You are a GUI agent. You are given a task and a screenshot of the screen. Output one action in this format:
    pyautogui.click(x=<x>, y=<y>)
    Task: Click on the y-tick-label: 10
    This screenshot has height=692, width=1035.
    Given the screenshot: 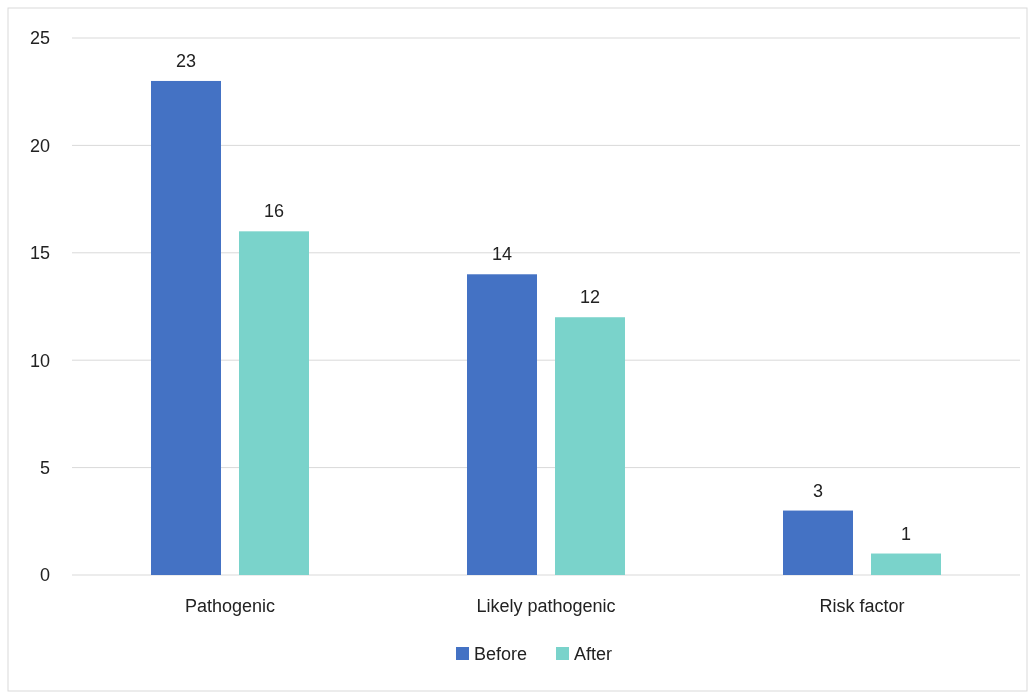 What is the action you would take?
    pyautogui.click(x=39, y=360)
    